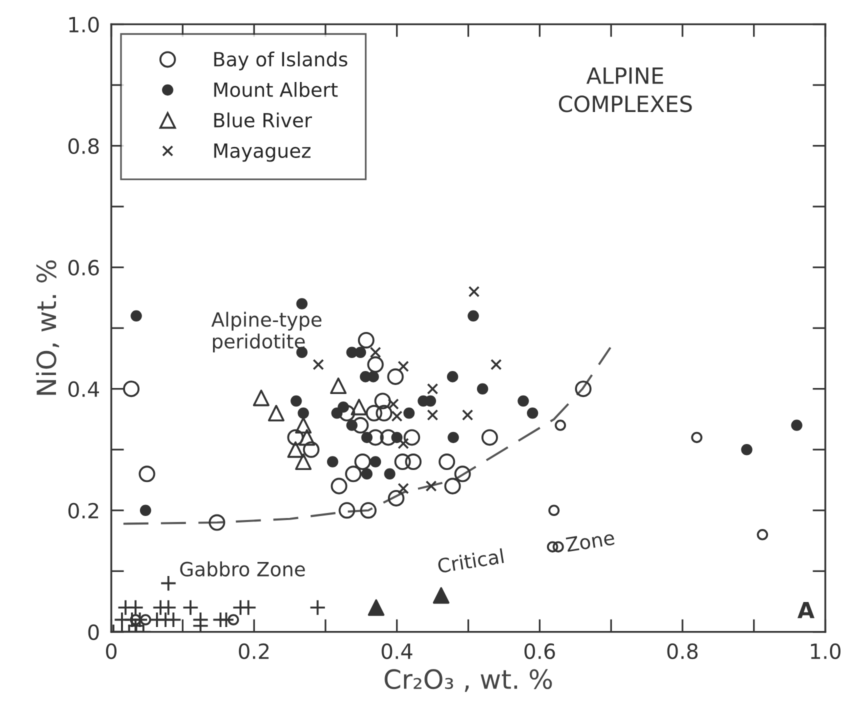 The height and width of the screenshot is (714, 843). I want to click on y-tick-label: 1.0, so click(84, 24).